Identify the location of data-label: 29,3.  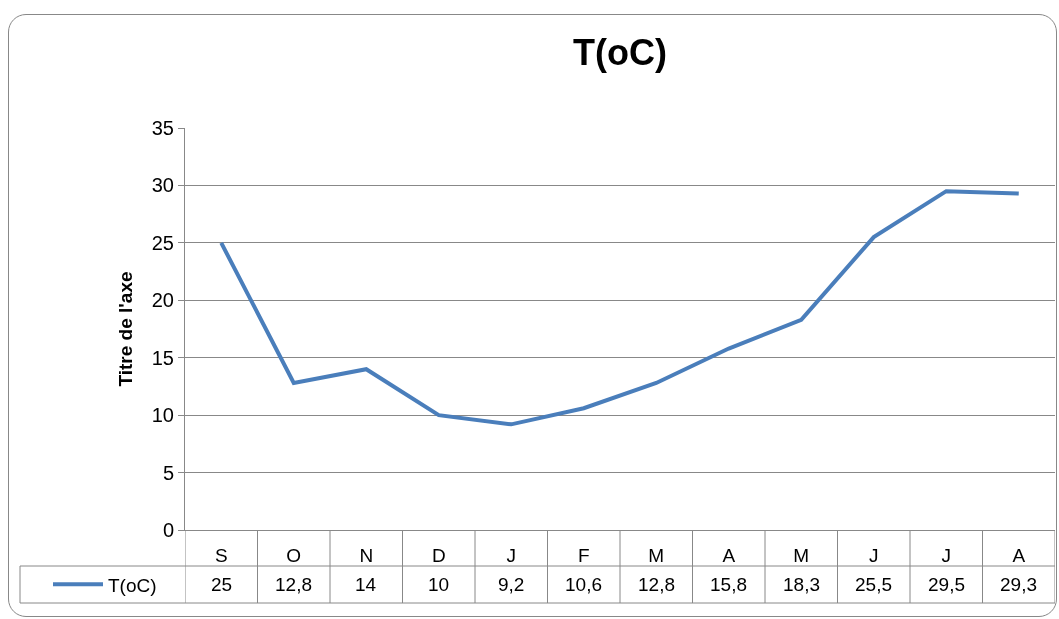
(1018, 584).